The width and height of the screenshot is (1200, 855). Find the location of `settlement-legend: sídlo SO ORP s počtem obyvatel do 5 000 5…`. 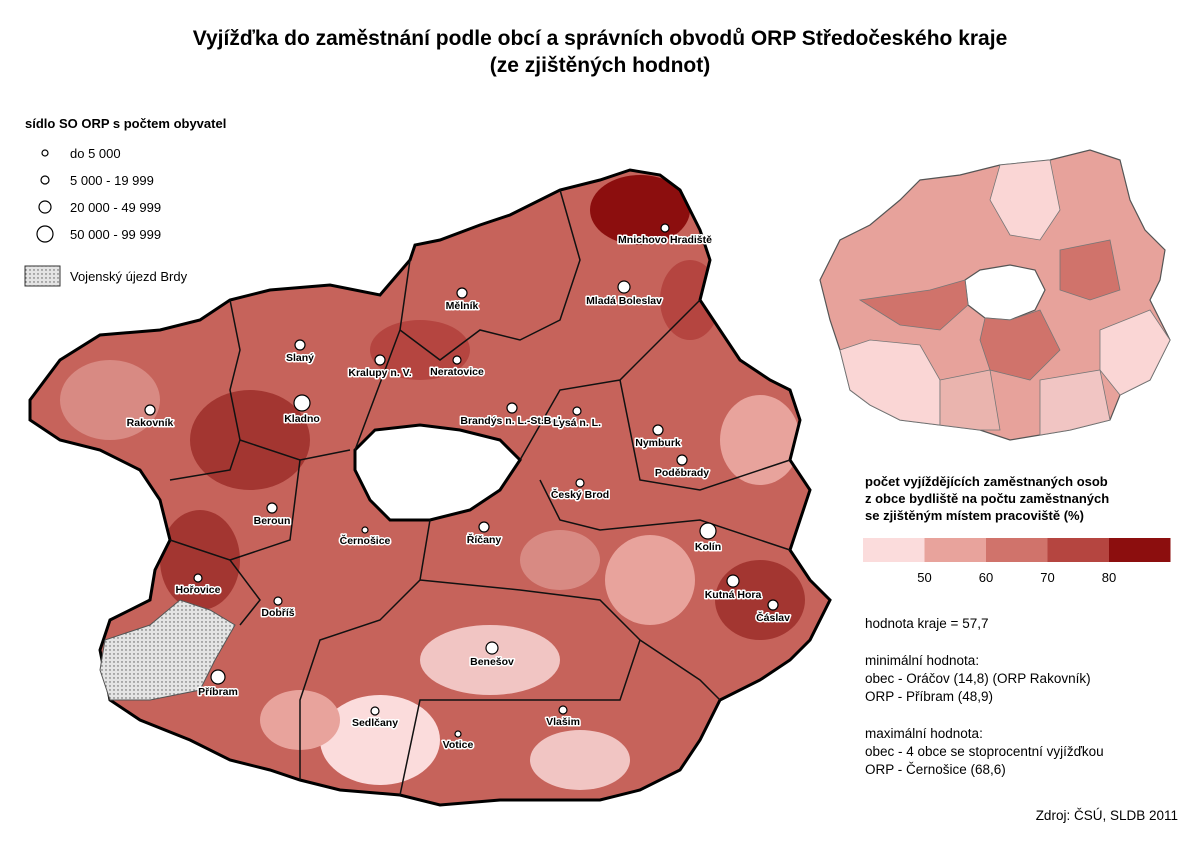

settlement-legend: sídlo SO ORP s počtem obyvatel do 5 000 5… is located at coordinates (125, 179).